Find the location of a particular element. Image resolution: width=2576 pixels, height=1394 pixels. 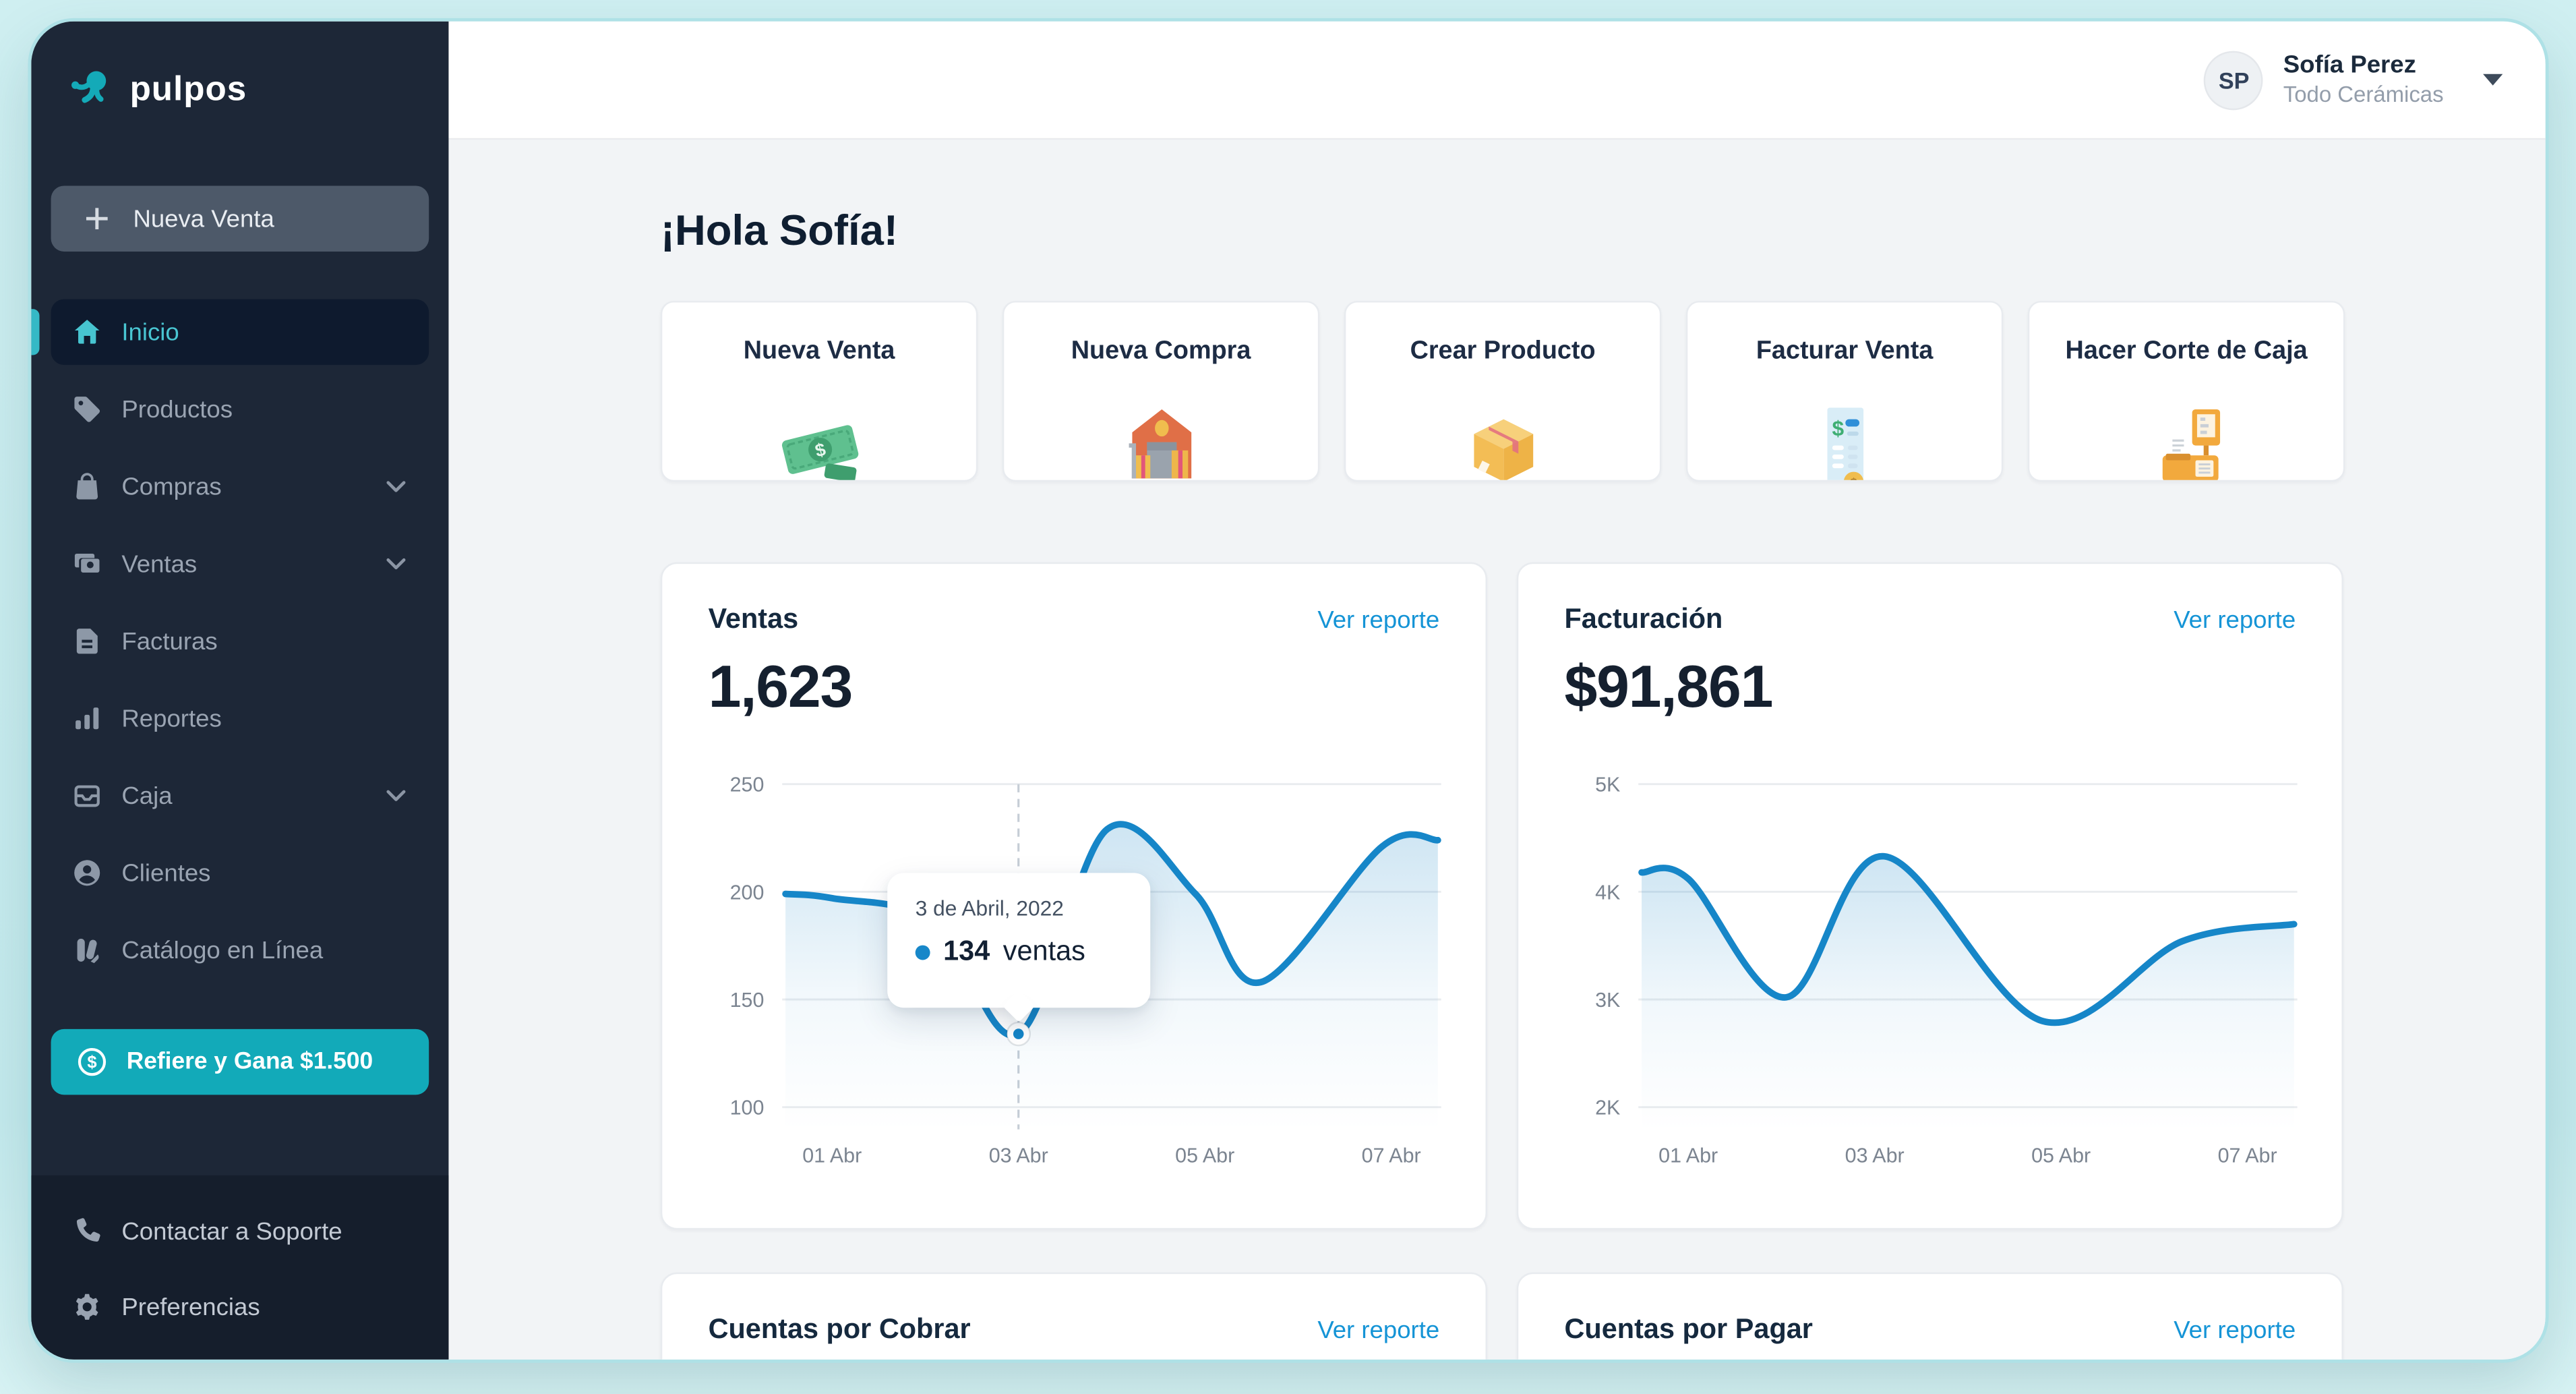

action-card-nueva-venta: Nueva Venta $ is located at coordinates (819, 391).